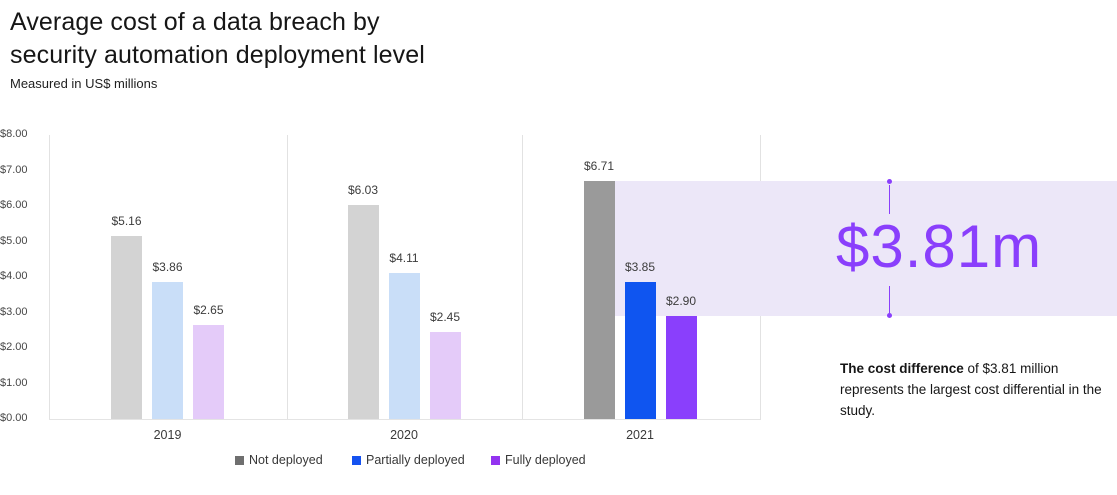 The image size is (1117, 495). Describe the element at coordinates (404, 419) in the screenshot. I see `x-axis-line` at that location.